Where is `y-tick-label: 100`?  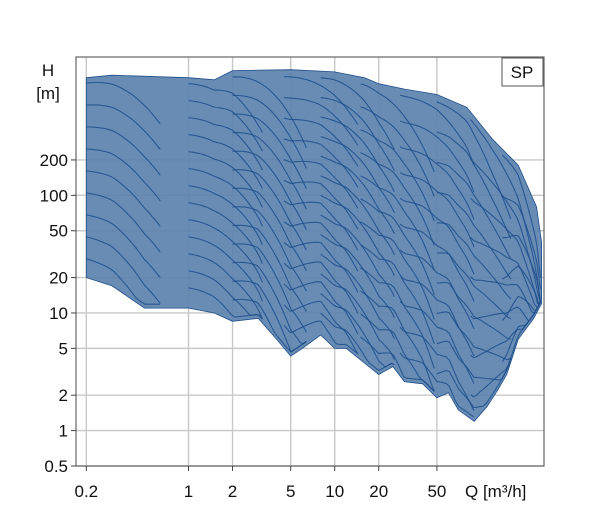 y-tick-label: 100 is located at coordinates (54, 195).